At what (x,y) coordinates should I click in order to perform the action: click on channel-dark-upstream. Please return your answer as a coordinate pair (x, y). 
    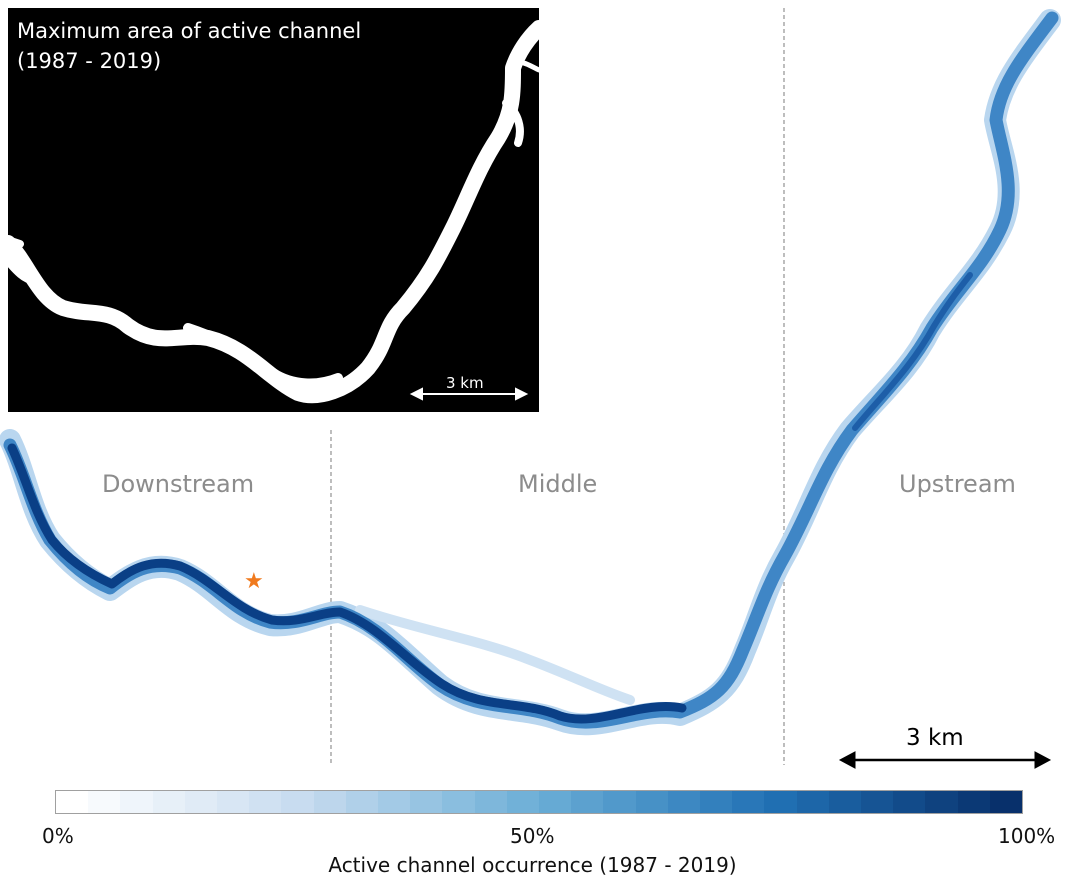
    Looking at the image, I should click on (912, 351).